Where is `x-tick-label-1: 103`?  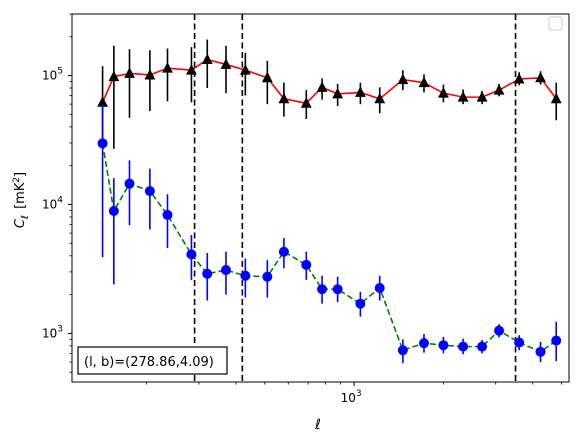 x-tick-label-1: 103 is located at coordinates (351, 397).